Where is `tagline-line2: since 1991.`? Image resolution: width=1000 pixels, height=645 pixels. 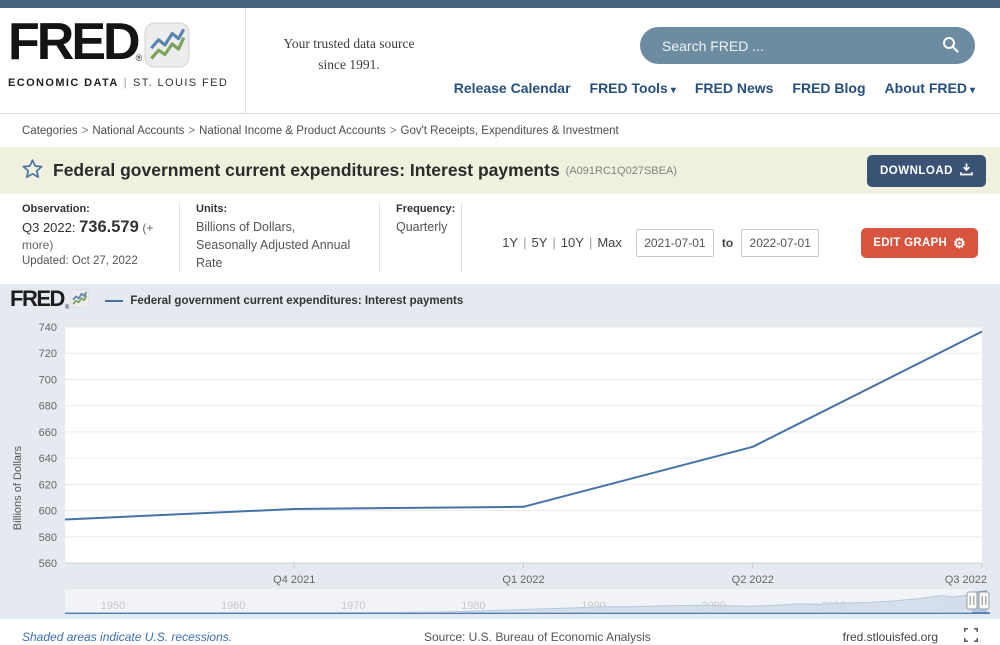 tagline-line2: since 1991. is located at coordinates (349, 64).